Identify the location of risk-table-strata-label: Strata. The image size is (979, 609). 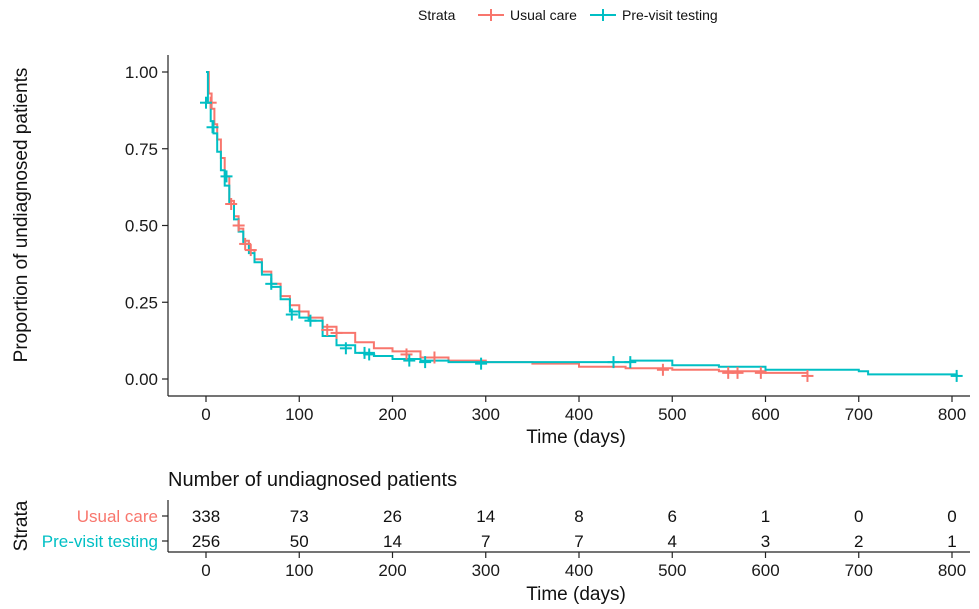
(21, 525).